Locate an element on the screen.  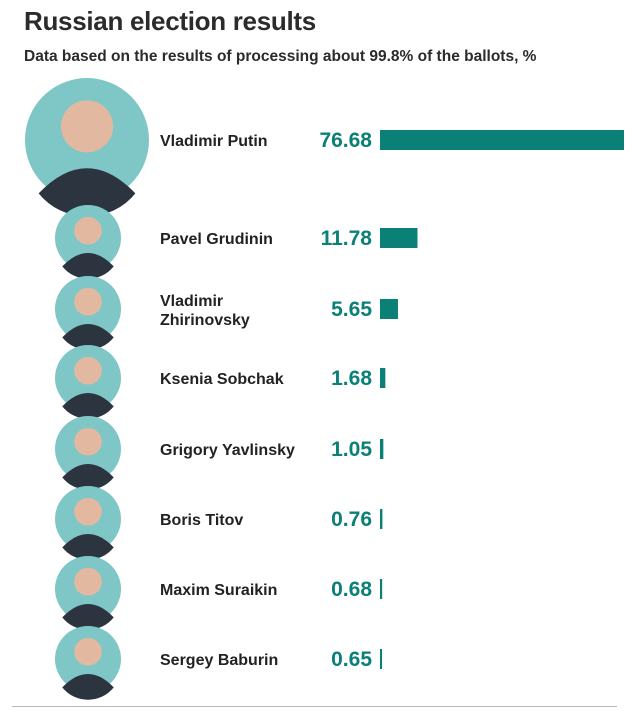
candidate-name: Vladimir Putin is located at coordinates (214, 141).